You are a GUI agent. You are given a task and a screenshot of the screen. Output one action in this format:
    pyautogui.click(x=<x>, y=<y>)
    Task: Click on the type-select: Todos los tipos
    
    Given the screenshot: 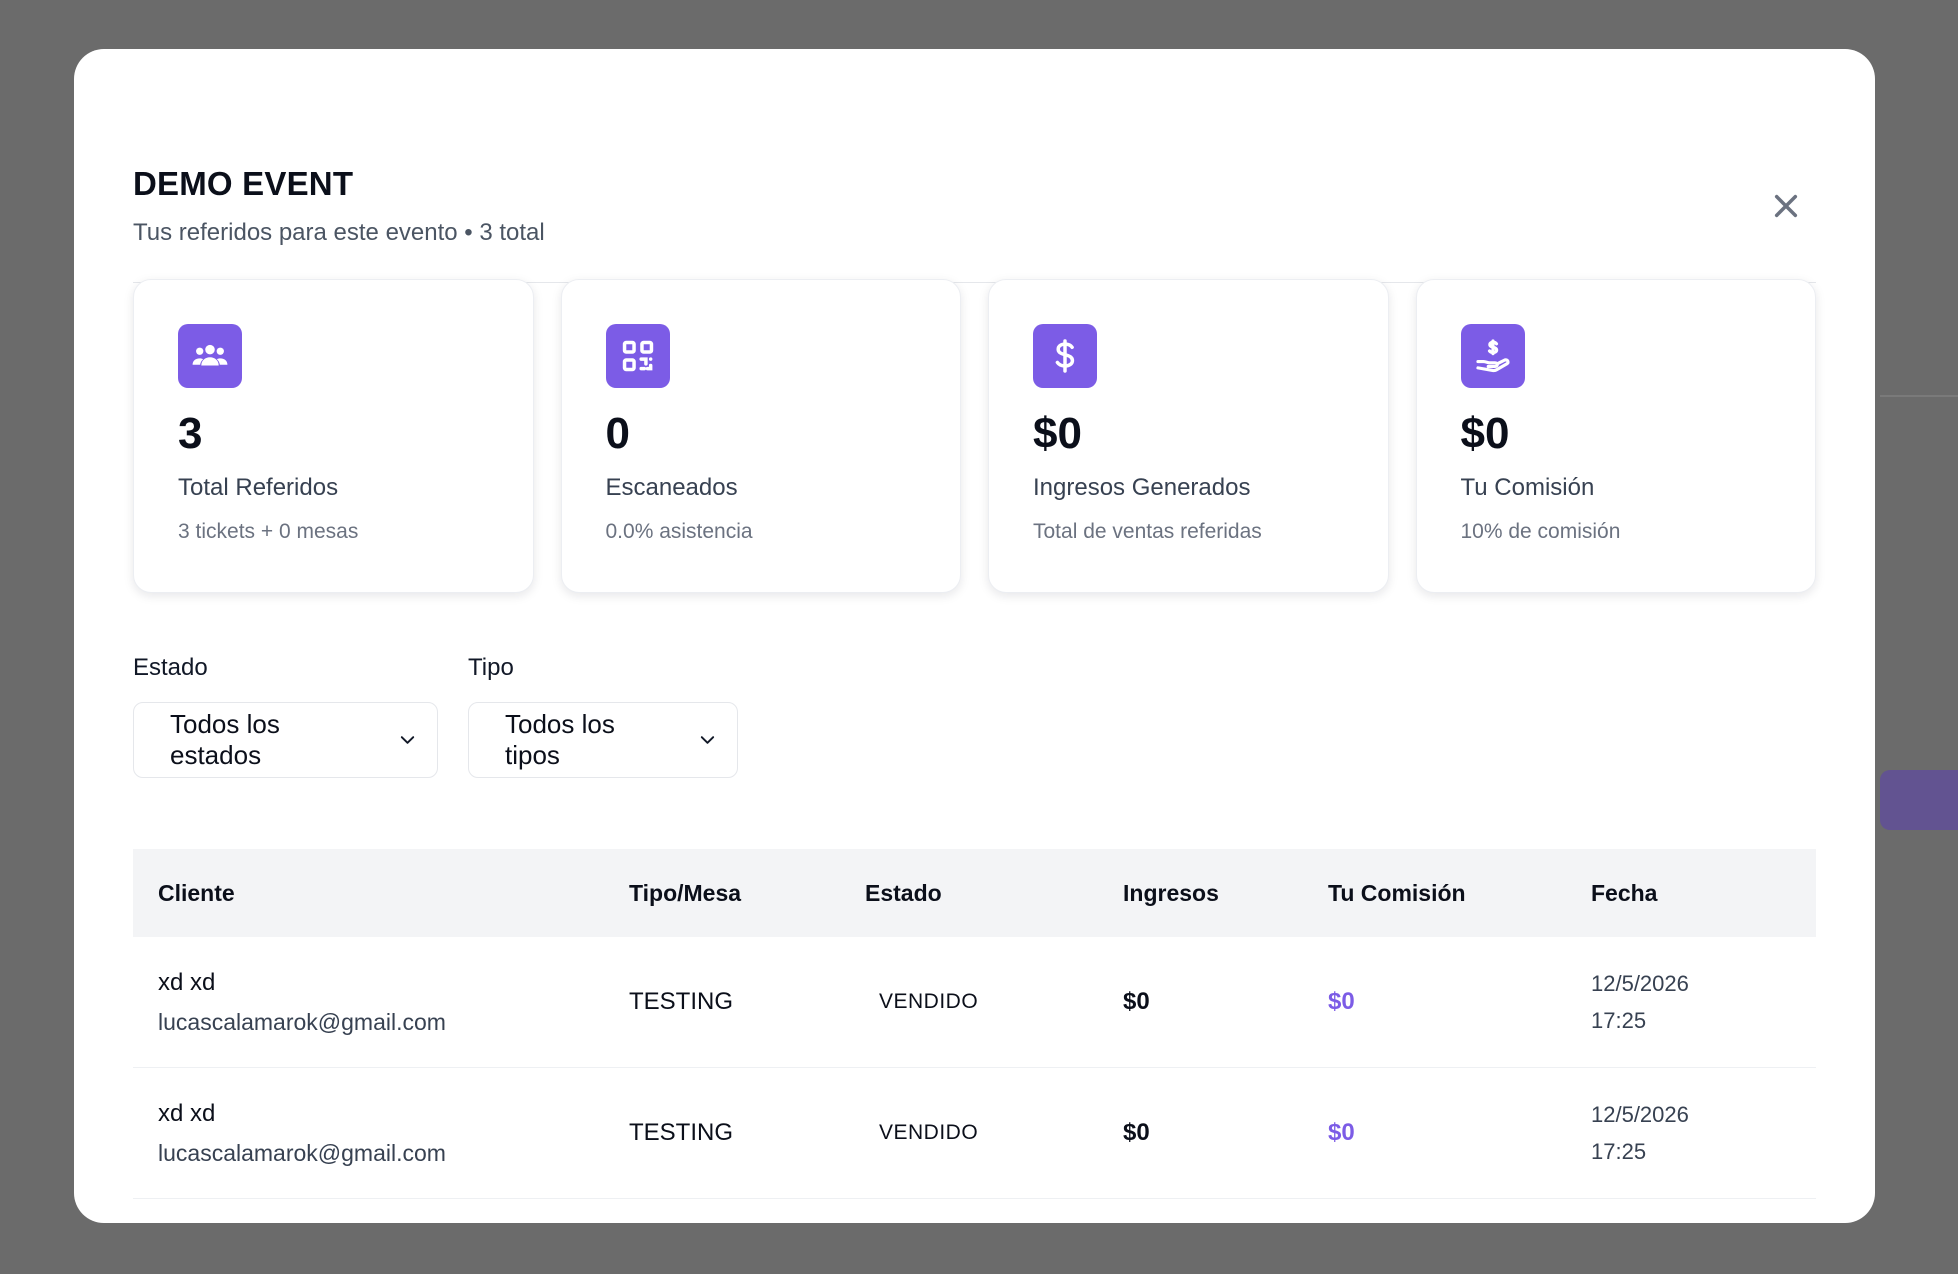 What is the action you would take?
    pyautogui.click(x=603, y=740)
    